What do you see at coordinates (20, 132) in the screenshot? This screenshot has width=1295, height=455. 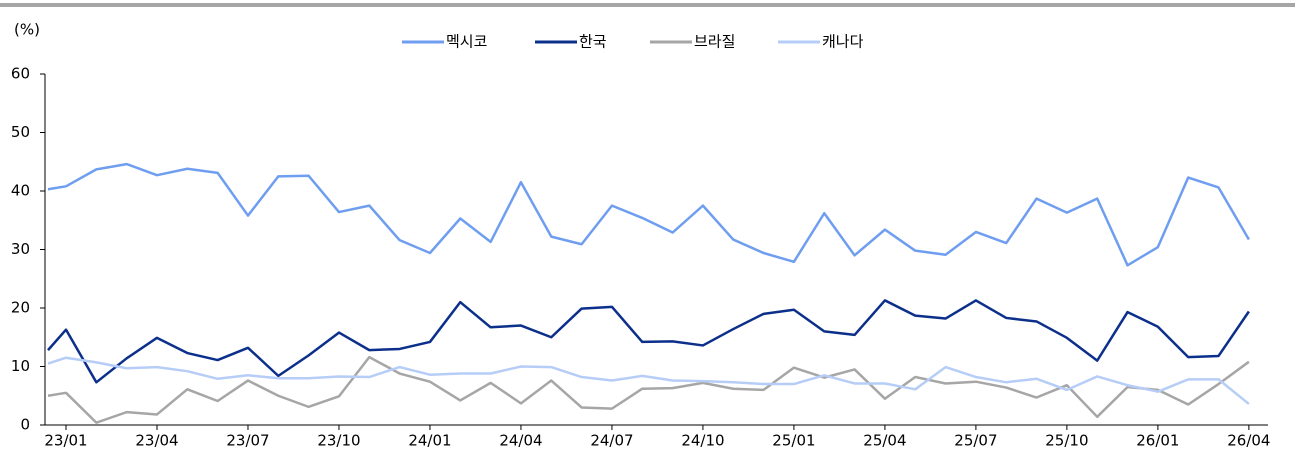 I see `y-tick-label: 50` at bounding box center [20, 132].